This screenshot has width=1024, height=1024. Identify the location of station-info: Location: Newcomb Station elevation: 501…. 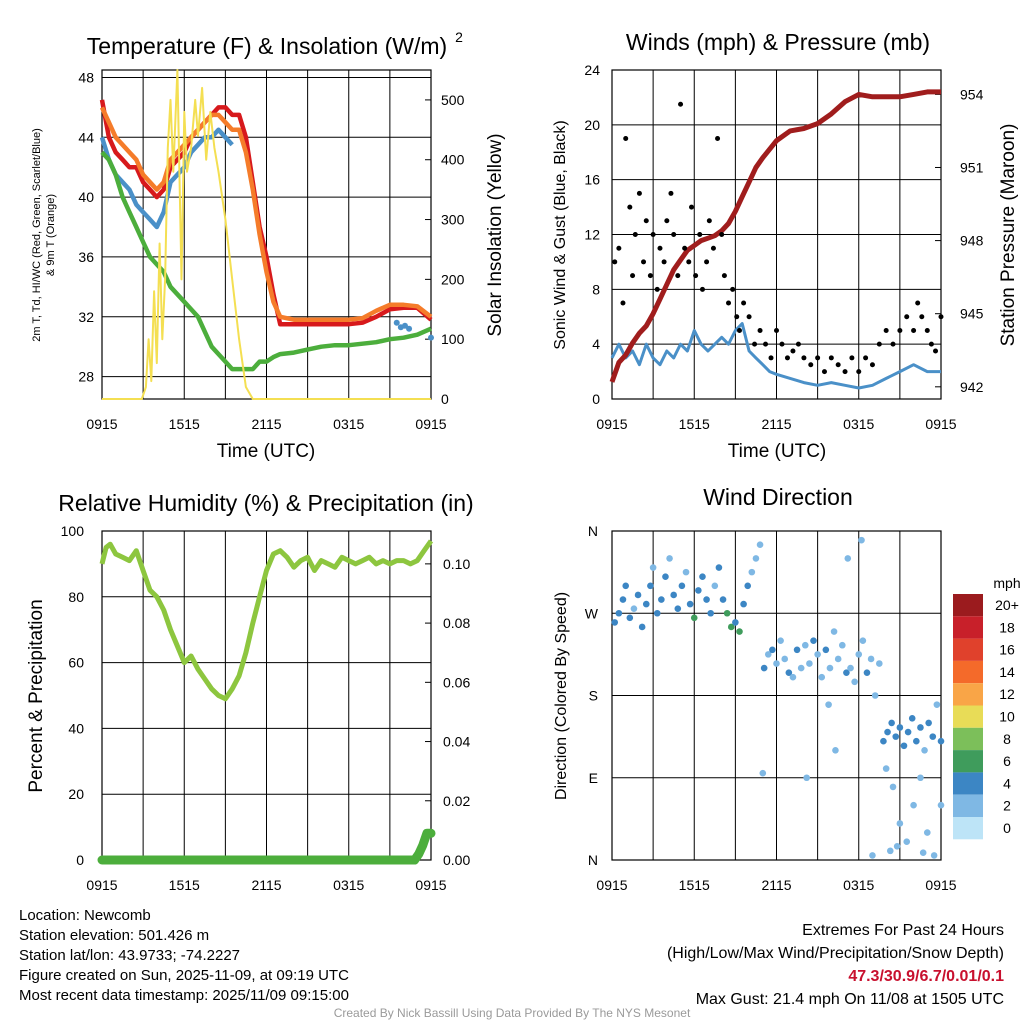
(184, 956).